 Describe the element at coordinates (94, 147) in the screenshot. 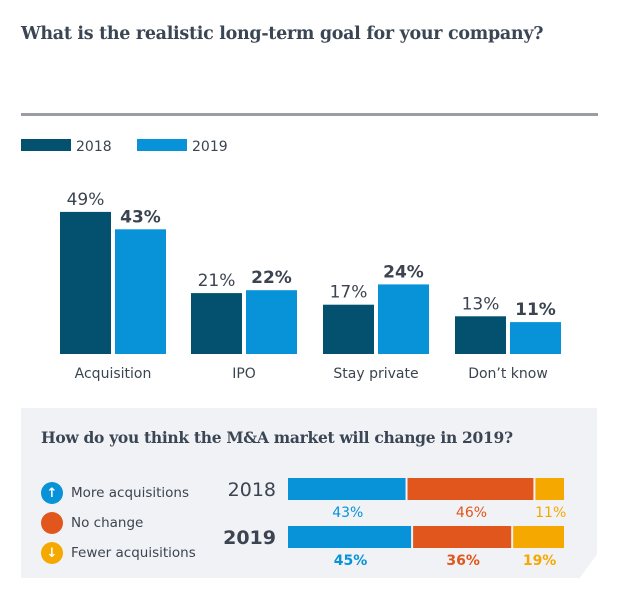

I see `legend-label-2018: 2018` at that location.